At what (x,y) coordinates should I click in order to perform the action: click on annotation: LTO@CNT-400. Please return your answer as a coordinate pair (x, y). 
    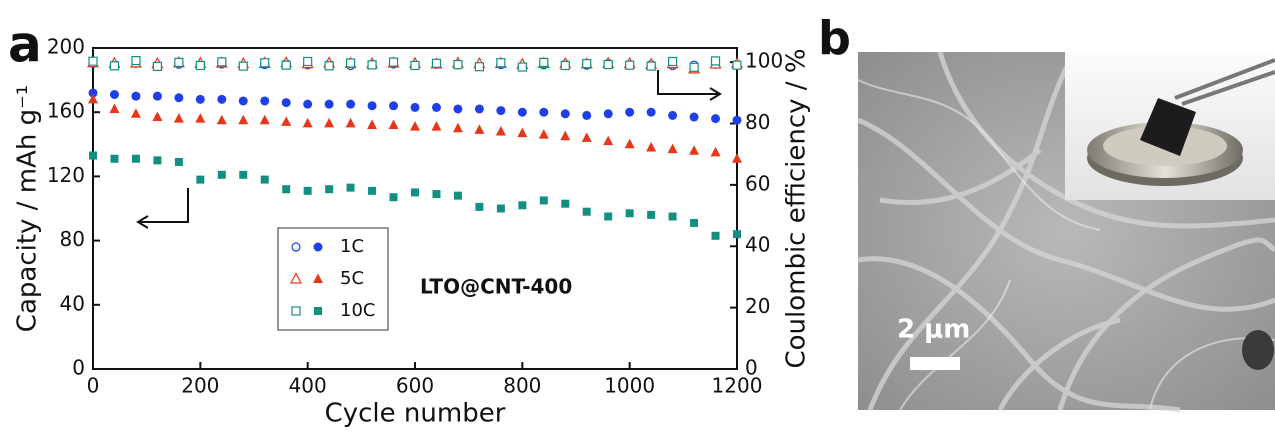
    Looking at the image, I should click on (496, 287).